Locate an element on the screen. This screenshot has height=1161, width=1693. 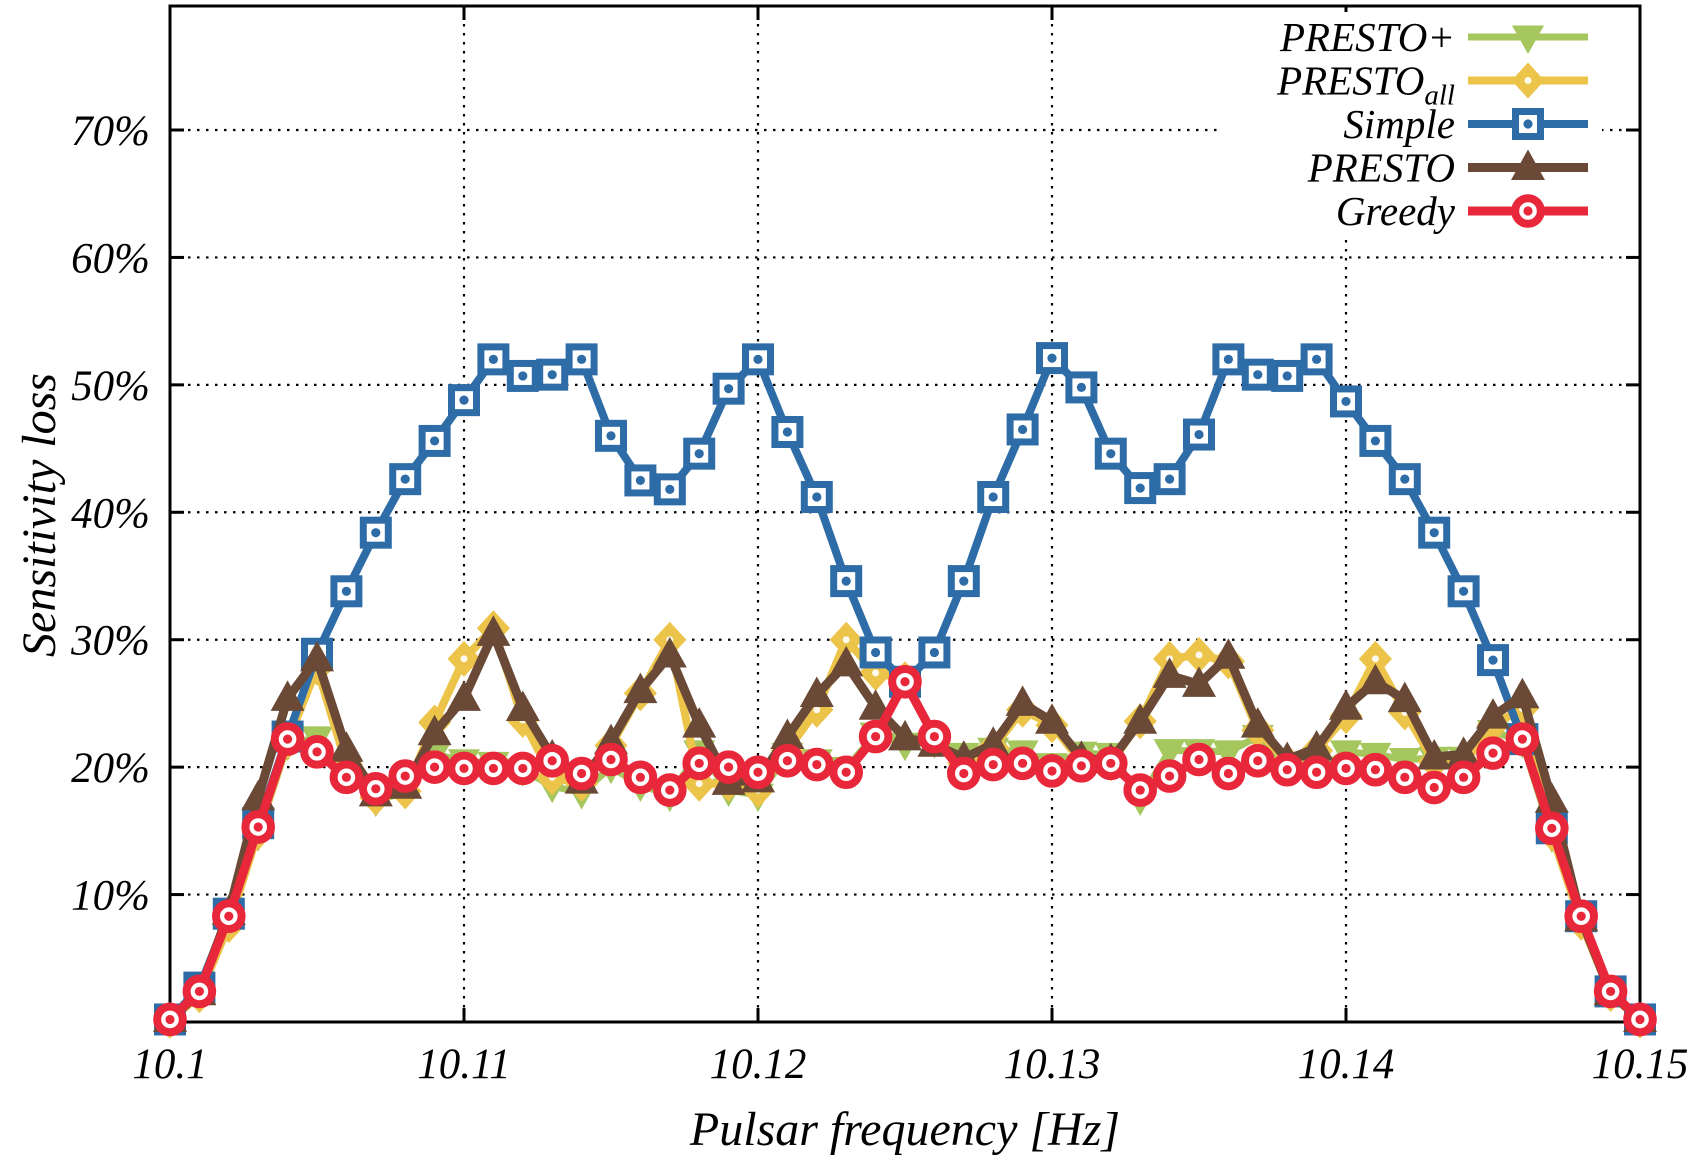
x-tick-label: 10.11 is located at coordinates (464, 1064).